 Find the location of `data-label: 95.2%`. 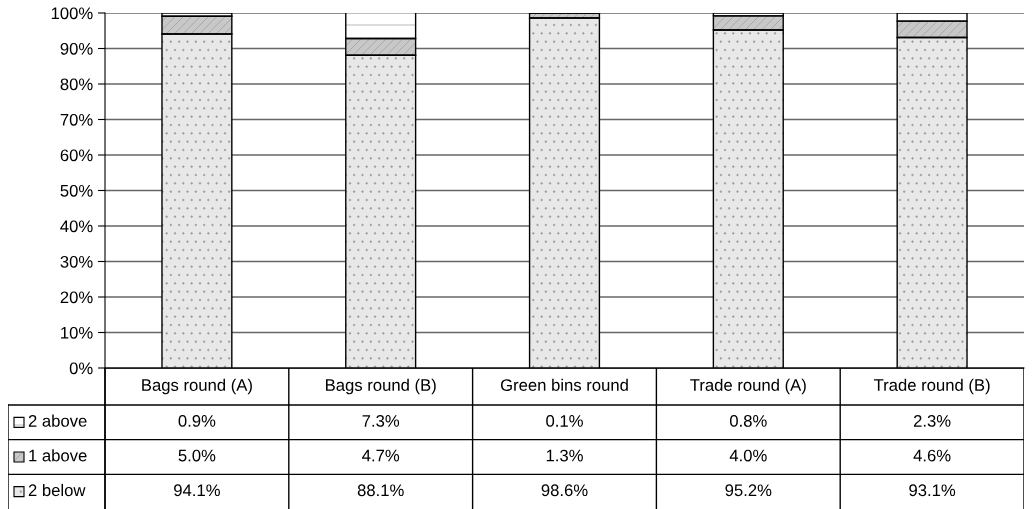

data-label: 95.2% is located at coordinates (748, 490).